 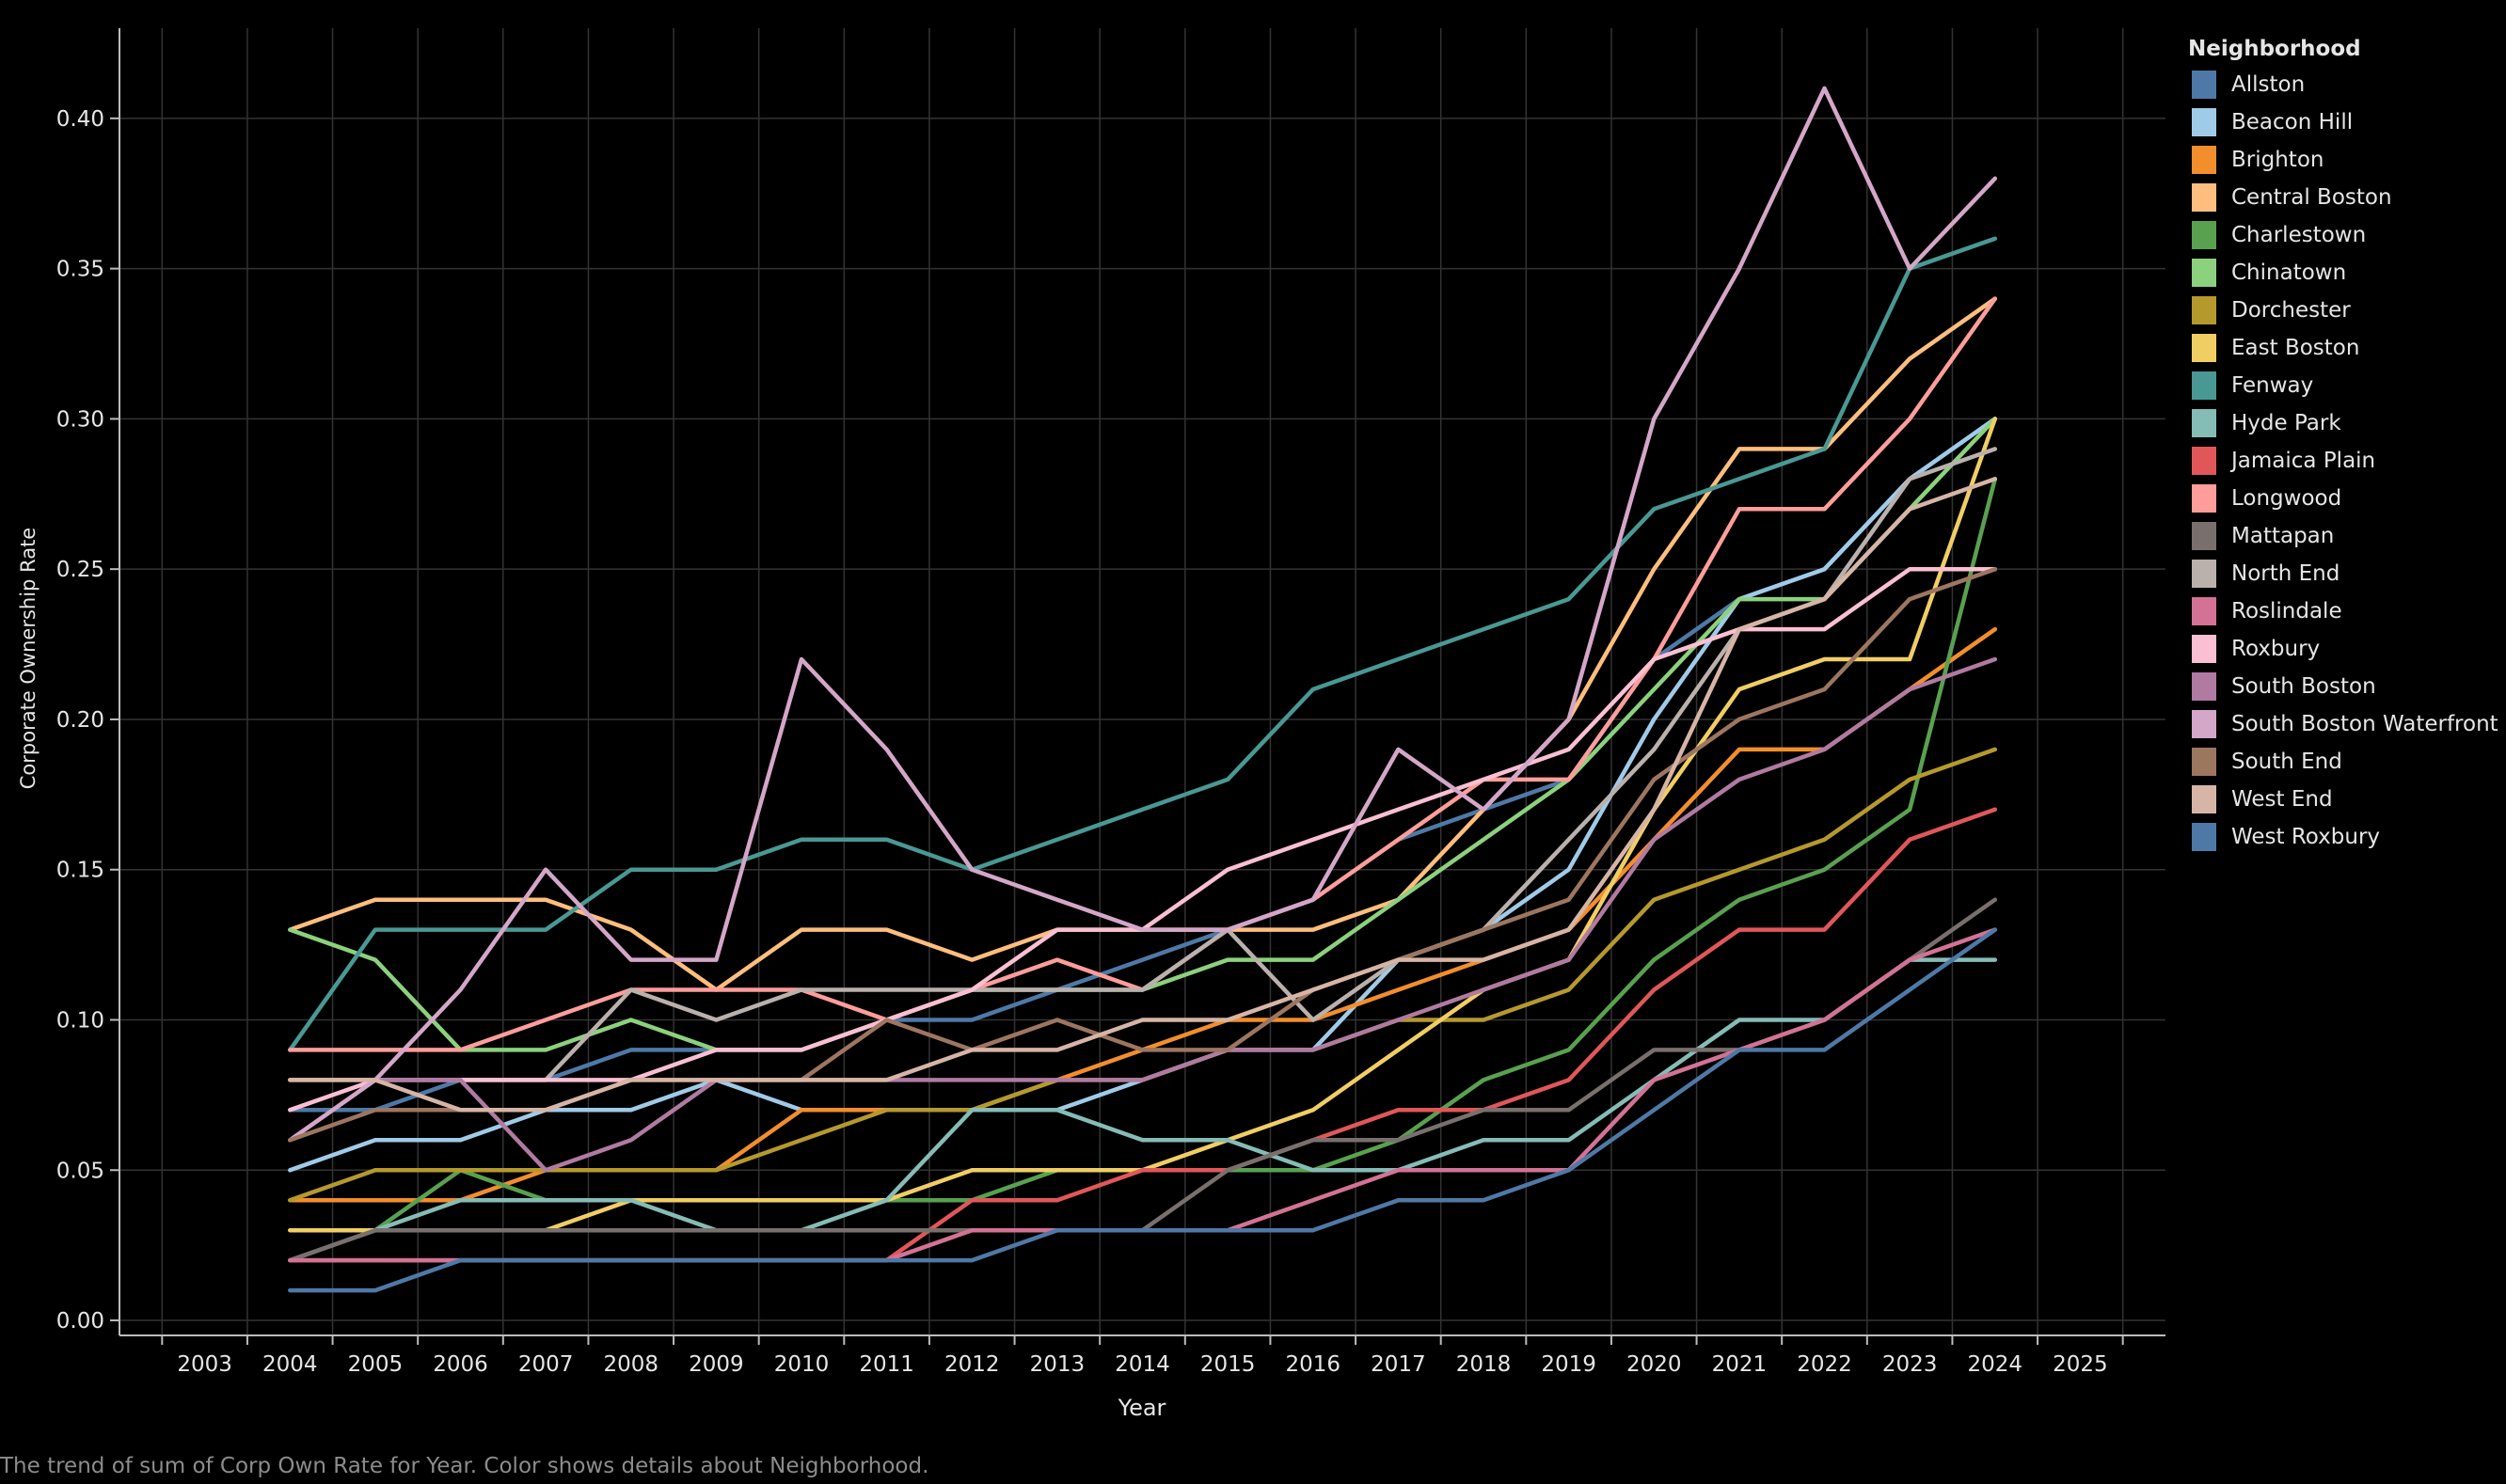 What do you see at coordinates (2347, 611) in the screenshot?
I see `legend-item-roslindale: Roslindale` at bounding box center [2347, 611].